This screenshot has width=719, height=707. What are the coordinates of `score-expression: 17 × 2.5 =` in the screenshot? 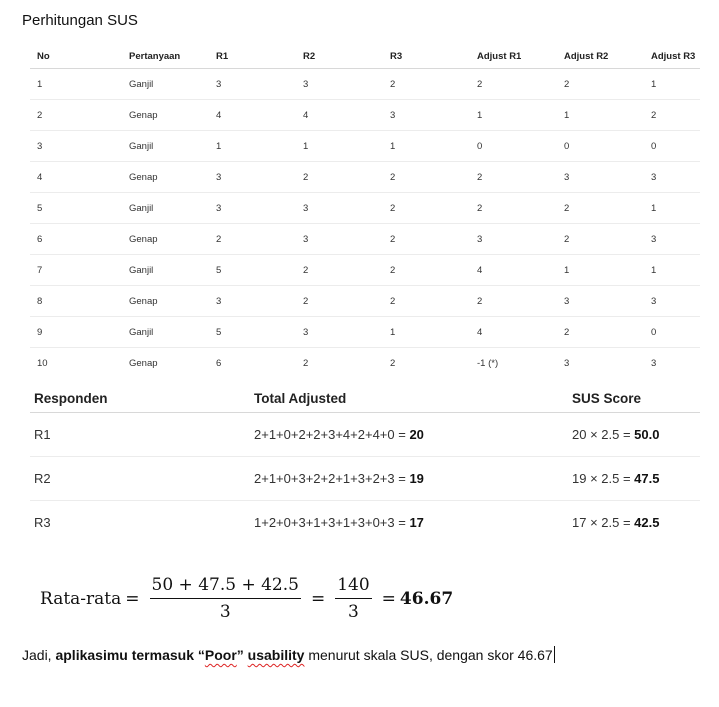 It's located at (603, 522).